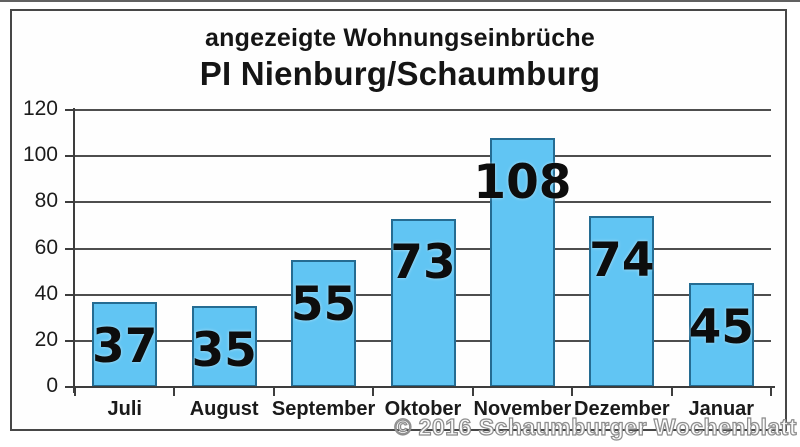 The height and width of the screenshot is (447, 800). Describe the element at coordinates (46, 201) in the screenshot. I see `y-axis-tick-label: 80` at that location.